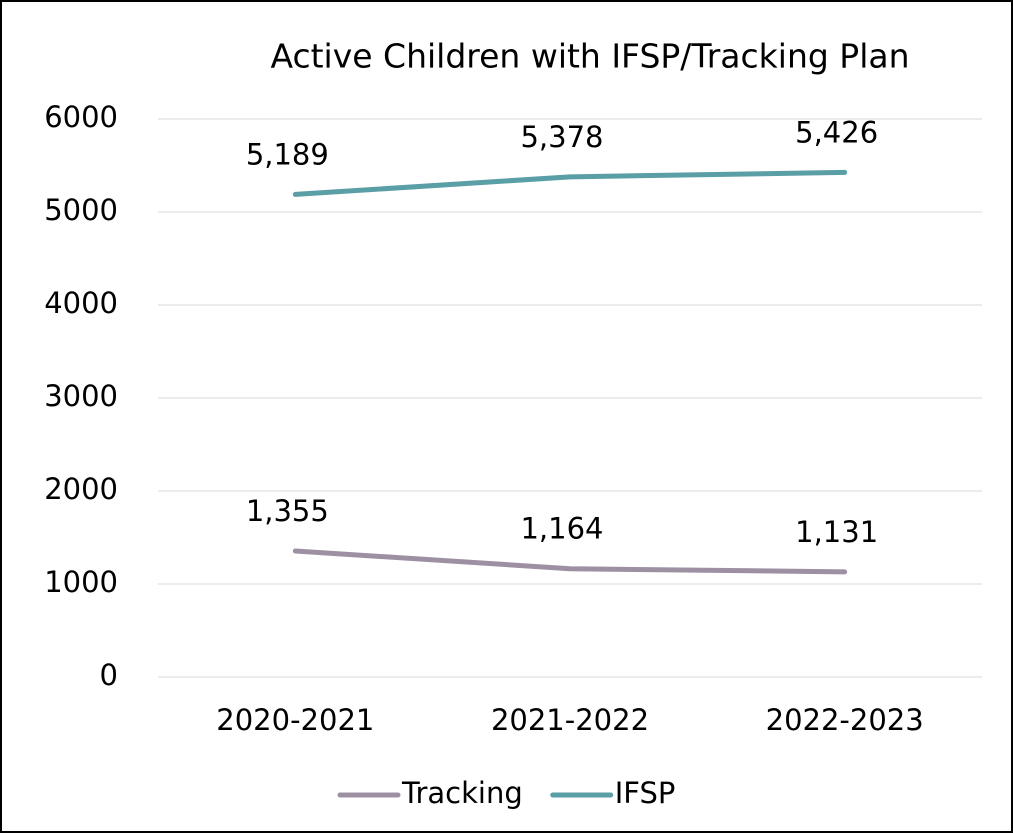  What do you see at coordinates (570, 720) in the screenshot?
I see `x-tick-label: 2021-2022` at bounding box center [570, 720].